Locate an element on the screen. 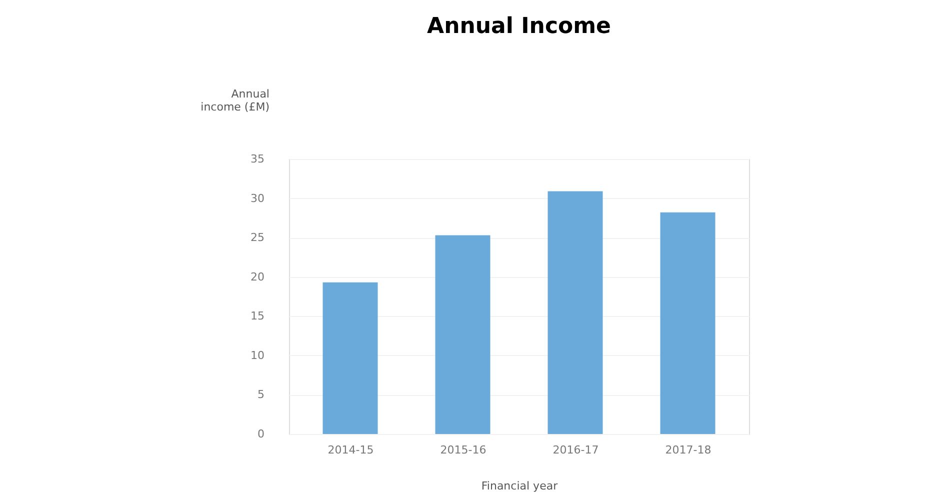 The image size is (947, 501). y-tick-label: 20 is located at coordinates (257, 277).